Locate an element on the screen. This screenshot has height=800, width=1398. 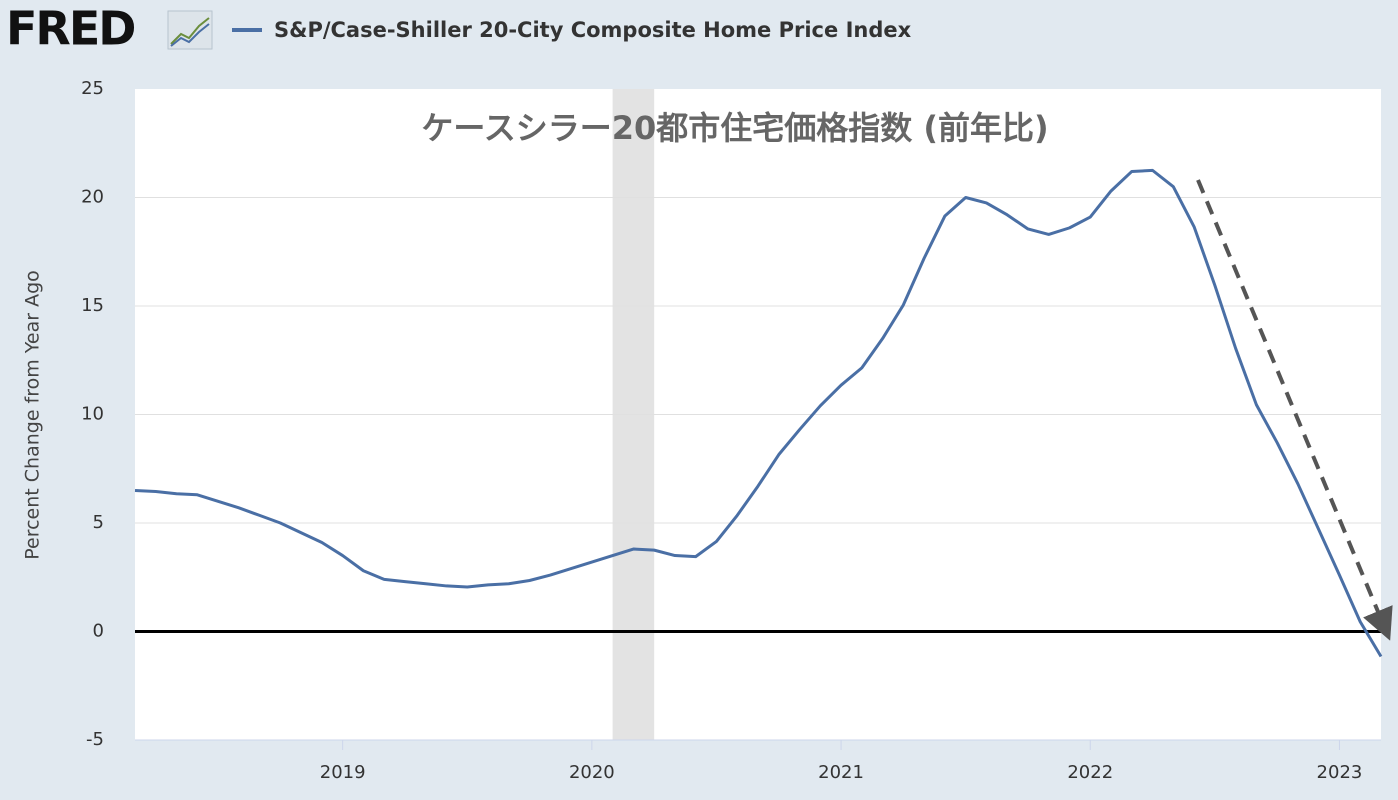
y-axis-label: Percent Change from Year Ago is located at coordinates (33, 415).